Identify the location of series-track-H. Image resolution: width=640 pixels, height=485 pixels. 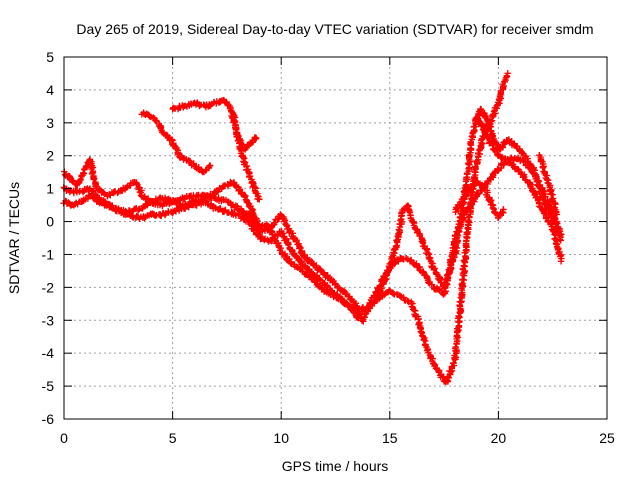
(479, 200).